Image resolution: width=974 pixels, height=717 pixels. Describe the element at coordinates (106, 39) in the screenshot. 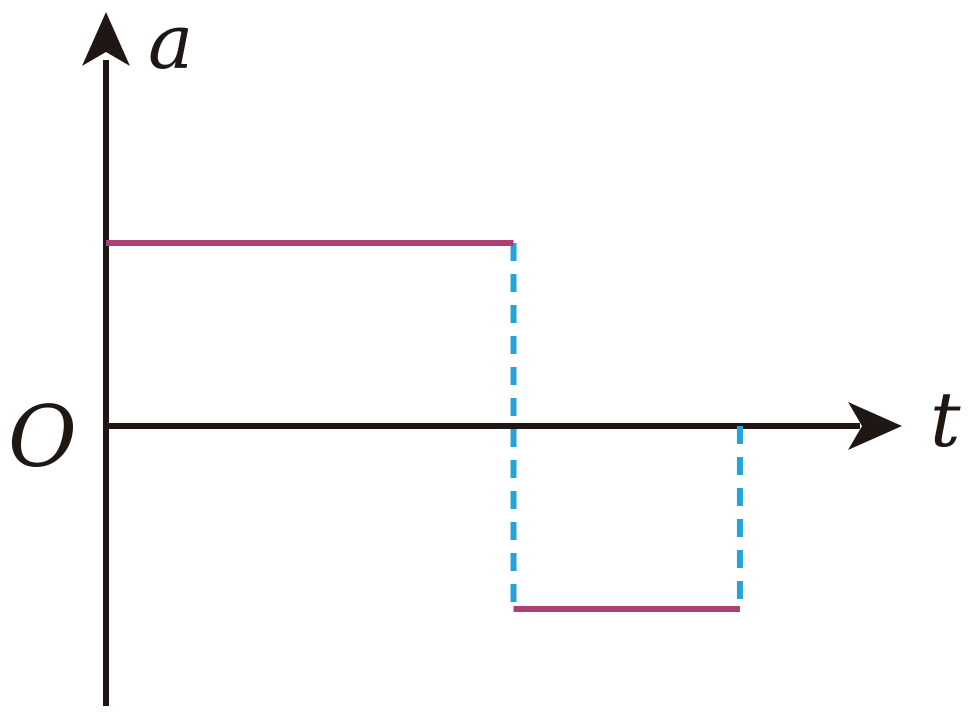

I see `y-axis-arrow` at that location.